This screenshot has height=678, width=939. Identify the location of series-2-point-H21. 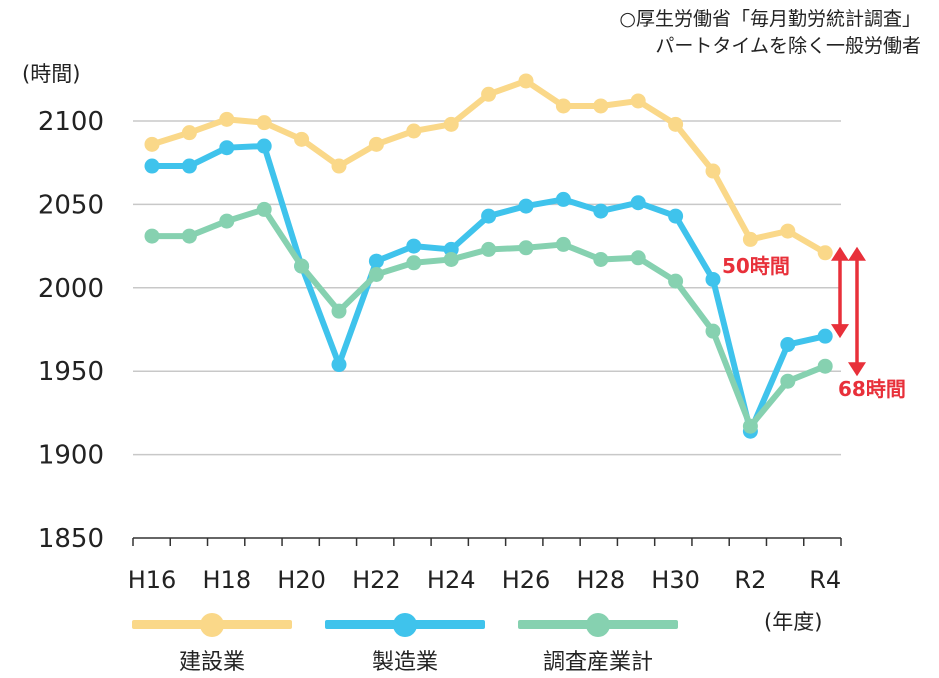
(339, 311).